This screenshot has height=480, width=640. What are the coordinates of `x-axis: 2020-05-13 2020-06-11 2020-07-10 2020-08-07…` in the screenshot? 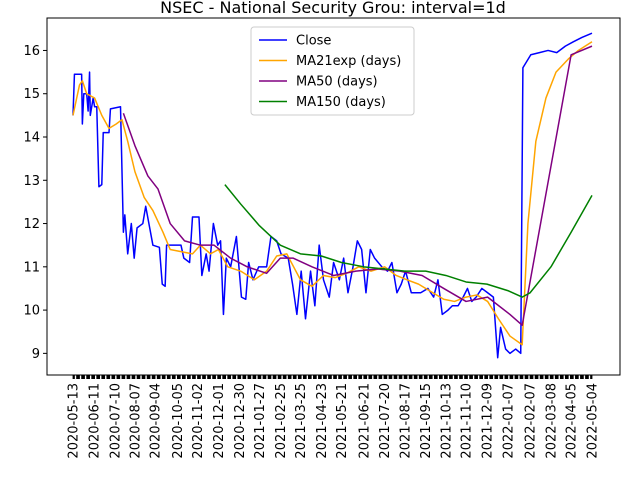 It's located at (334, 417).